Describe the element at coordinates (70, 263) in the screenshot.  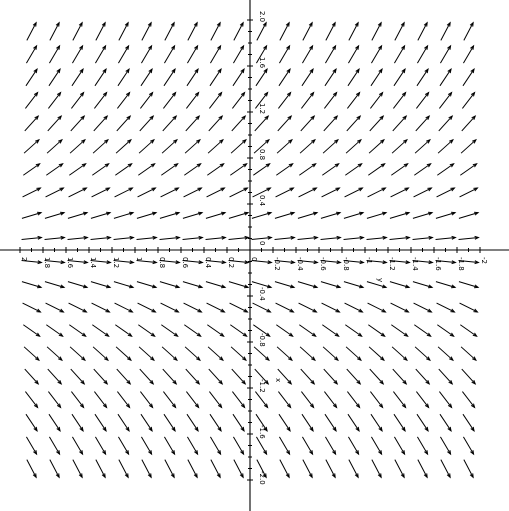
I see `x-tick-label: 1.6` at that location.